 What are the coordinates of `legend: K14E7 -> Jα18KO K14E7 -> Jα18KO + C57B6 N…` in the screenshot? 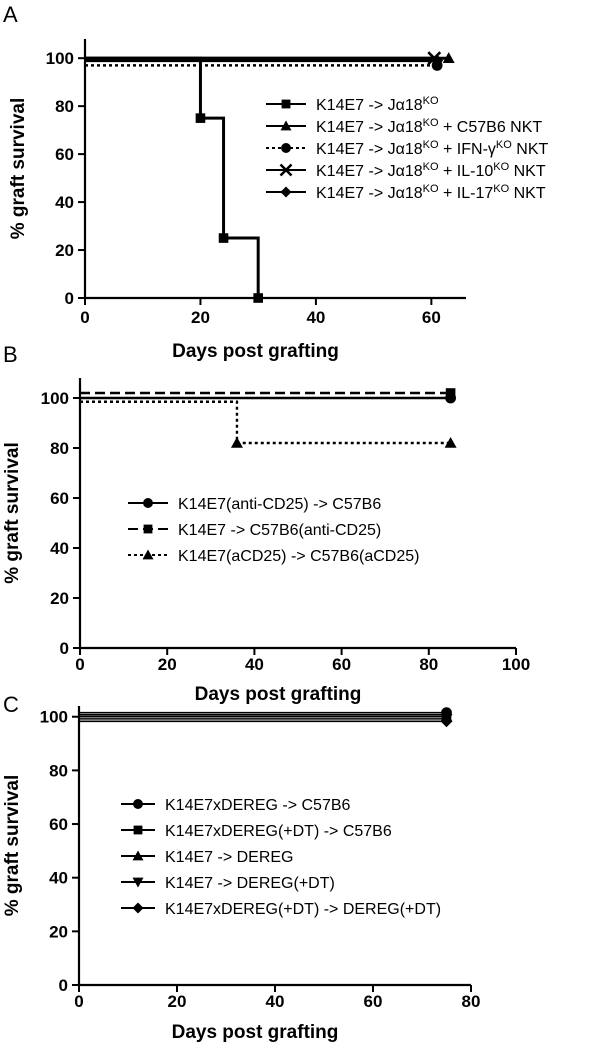 It's located at (407, 148).